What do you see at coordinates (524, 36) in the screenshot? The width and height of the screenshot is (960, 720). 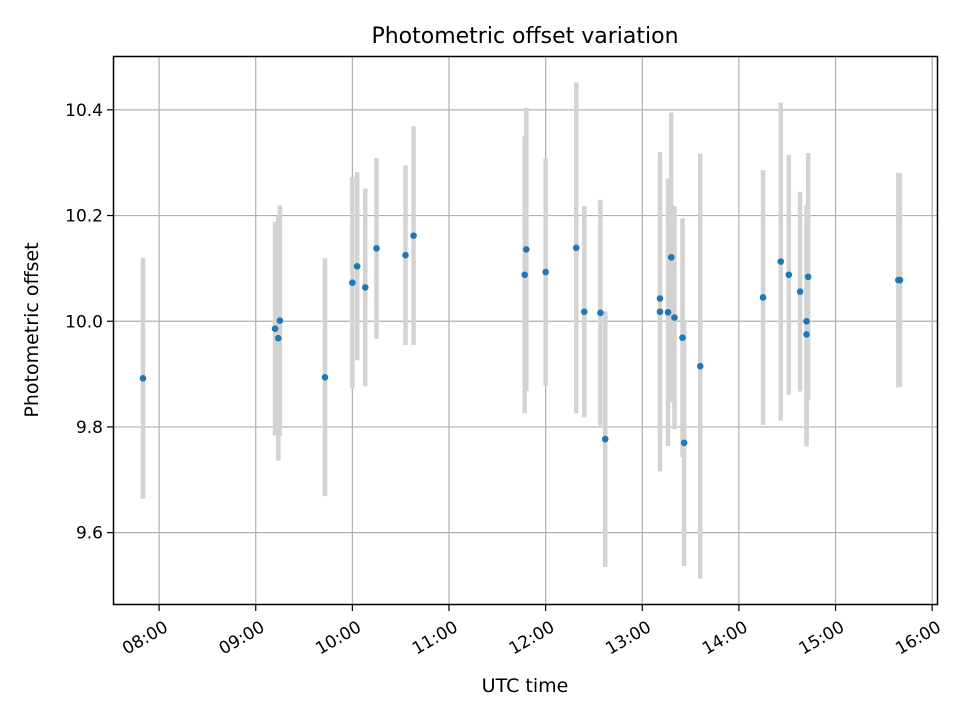 I see `chart-title: Photometric offset variation` at bounding box center [524, 36].